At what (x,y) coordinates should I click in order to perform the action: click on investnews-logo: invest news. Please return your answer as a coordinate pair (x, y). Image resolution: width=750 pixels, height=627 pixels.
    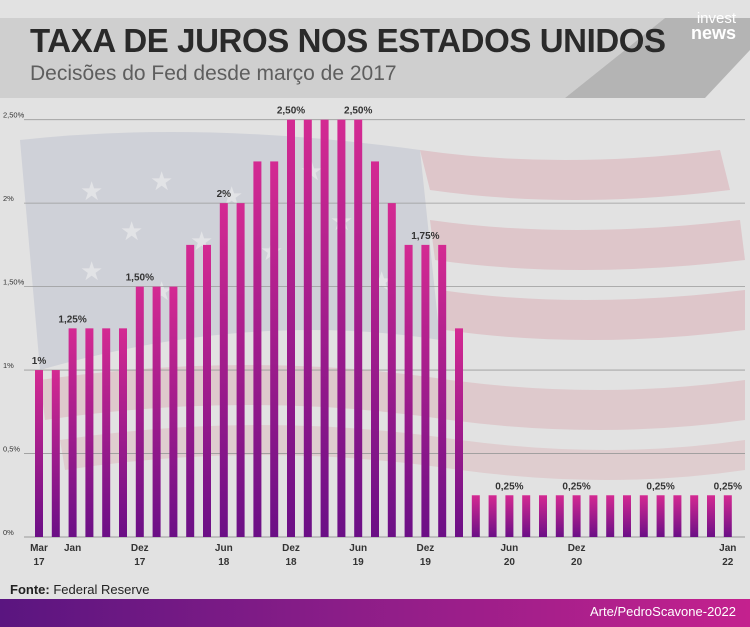
    Looking at the image, I should click on (703, 26).